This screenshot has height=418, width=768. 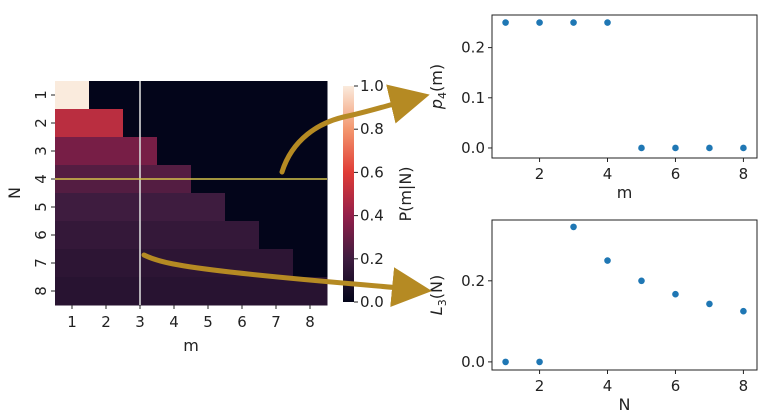 What do you see at coordinates (372, 86) in the screenshot?
I see `colorbar-tick-label: 1.0` at bounding box center [372, 86].